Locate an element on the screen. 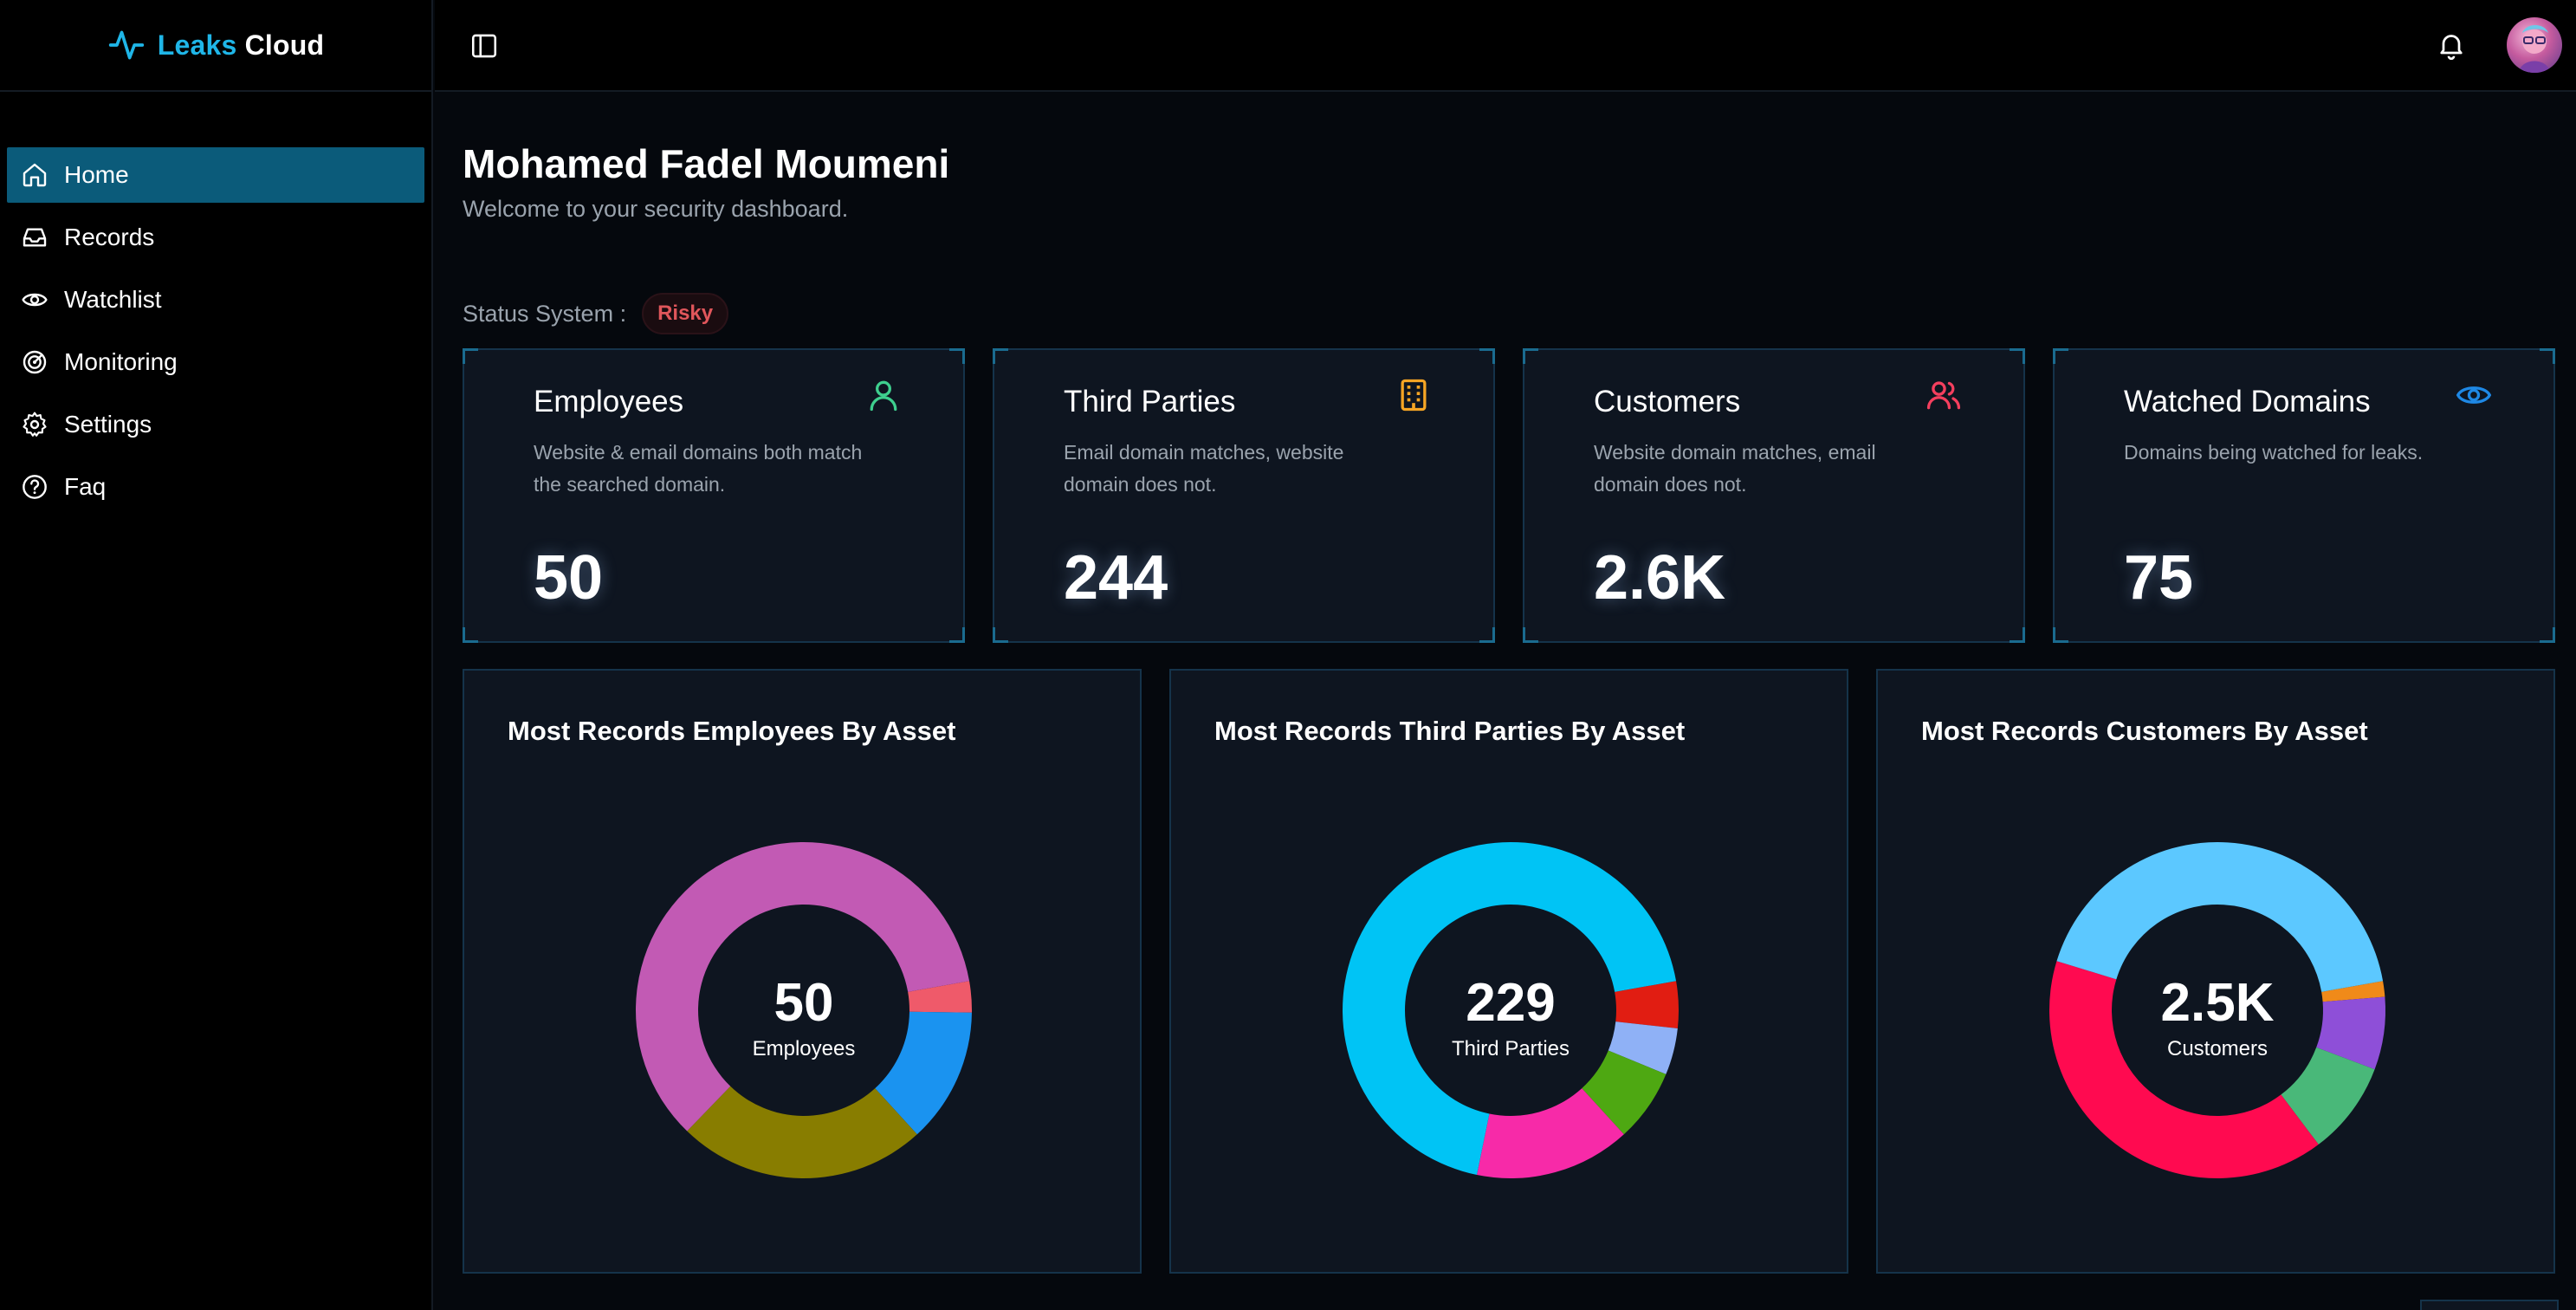  sidebar-nav: Home Records Watchlist Monitoring is located at coordinates (215, 331).